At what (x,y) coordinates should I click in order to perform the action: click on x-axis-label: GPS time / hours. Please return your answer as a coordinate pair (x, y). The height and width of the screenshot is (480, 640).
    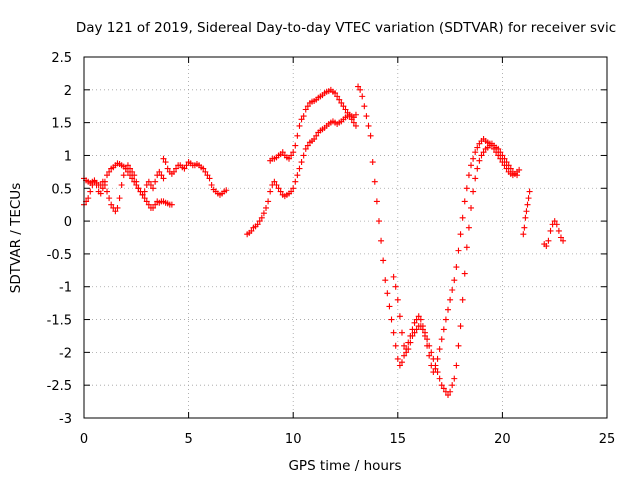
    Looking at the image, I should click on (344, 466).